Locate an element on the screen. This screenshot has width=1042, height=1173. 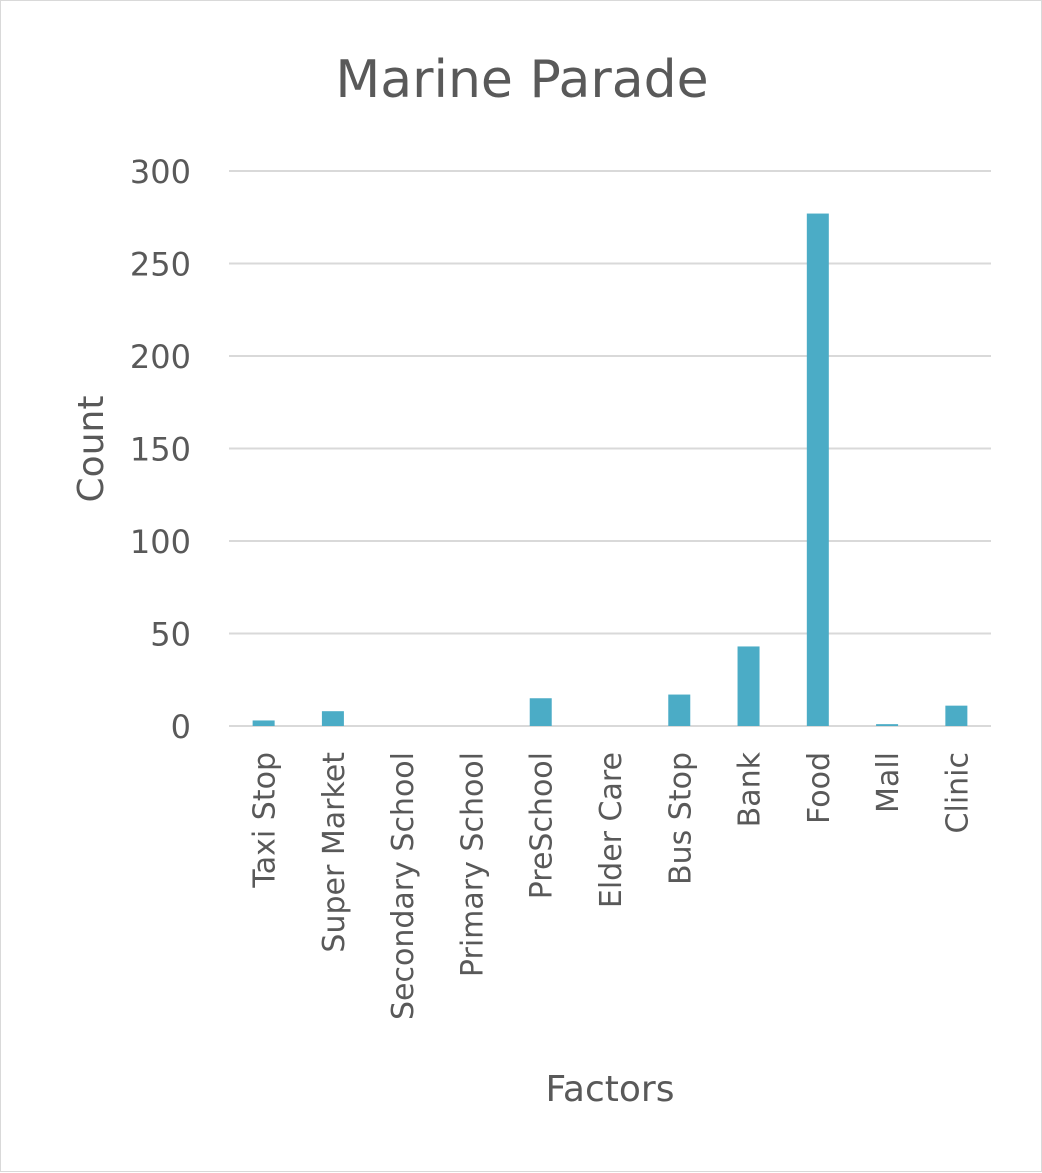
y-tick-label: 150 is located at coordinates (160, 450).